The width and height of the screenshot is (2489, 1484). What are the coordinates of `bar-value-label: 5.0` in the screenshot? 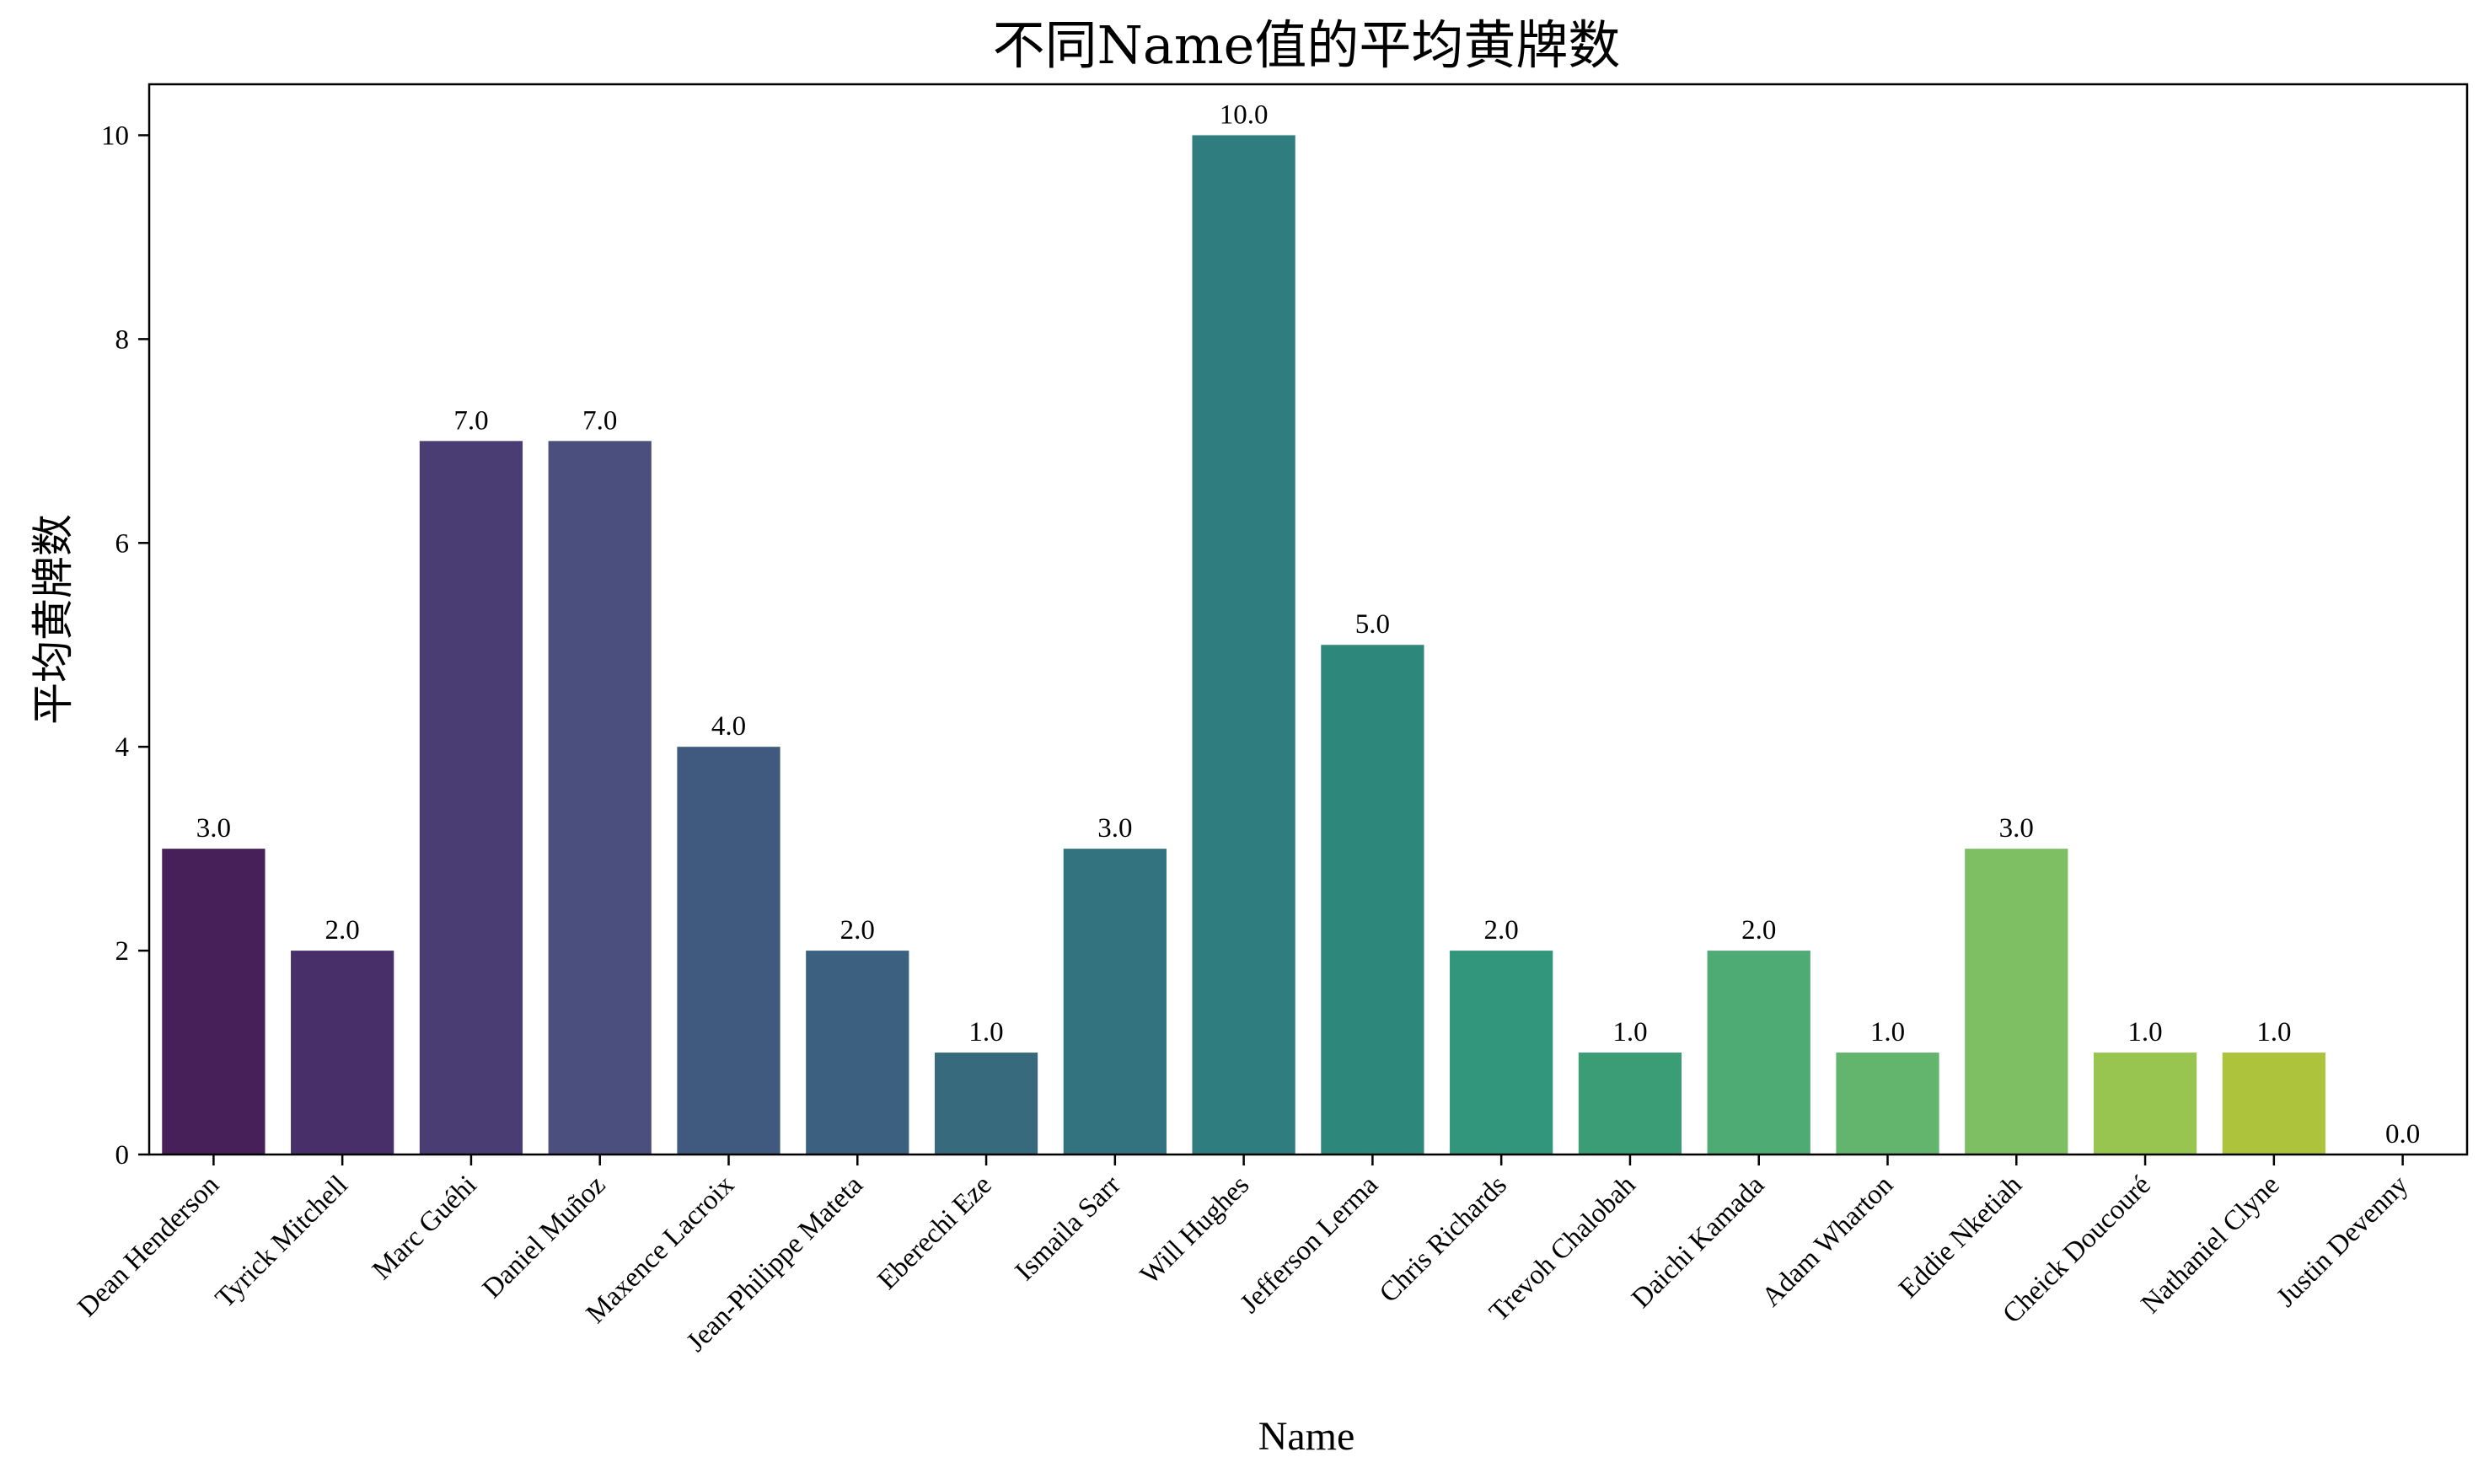 It's located at (1372, 624).